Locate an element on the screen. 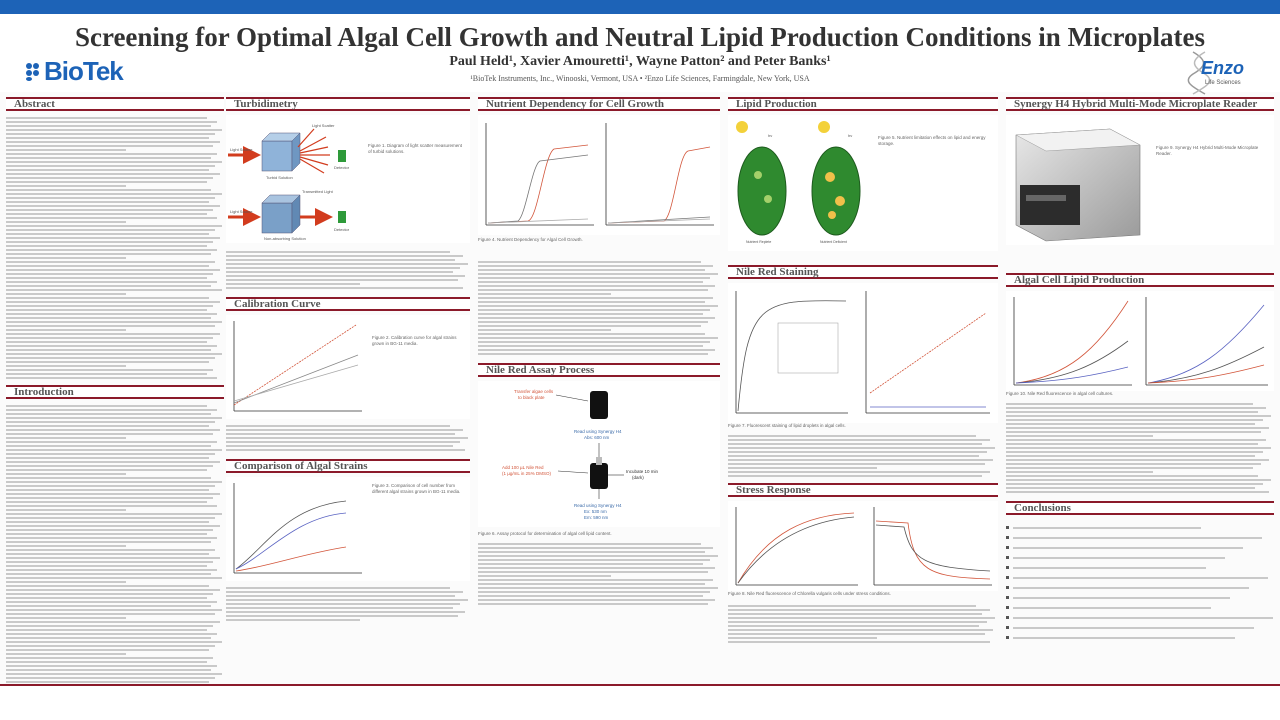  top-detector-label: Detector is located at coordinates (342, 167).